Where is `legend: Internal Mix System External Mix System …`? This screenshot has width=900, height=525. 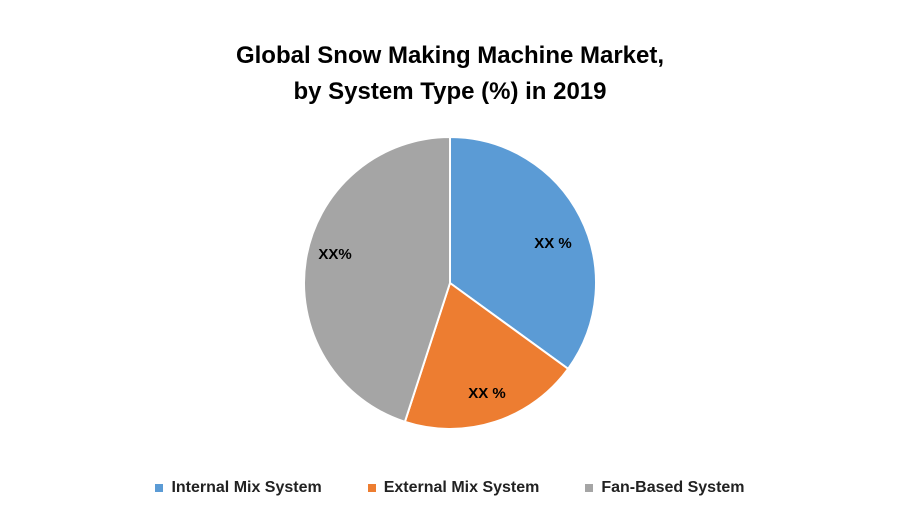 legend: Internal Mix System External Mix System … is located at coordinates (450, 488).